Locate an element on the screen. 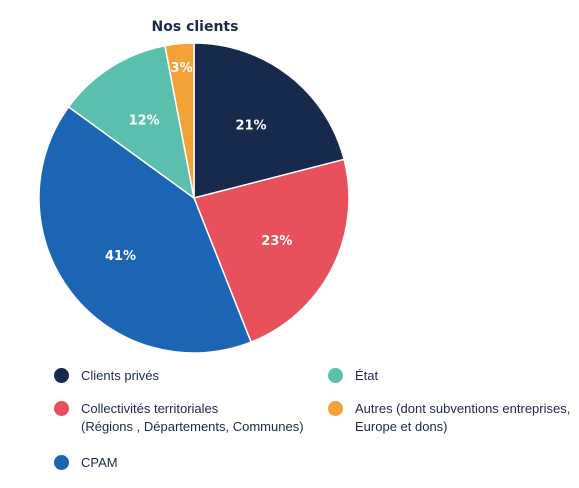  legend-item-clients-prives: Clients privés is located at coordinates (106, 376).